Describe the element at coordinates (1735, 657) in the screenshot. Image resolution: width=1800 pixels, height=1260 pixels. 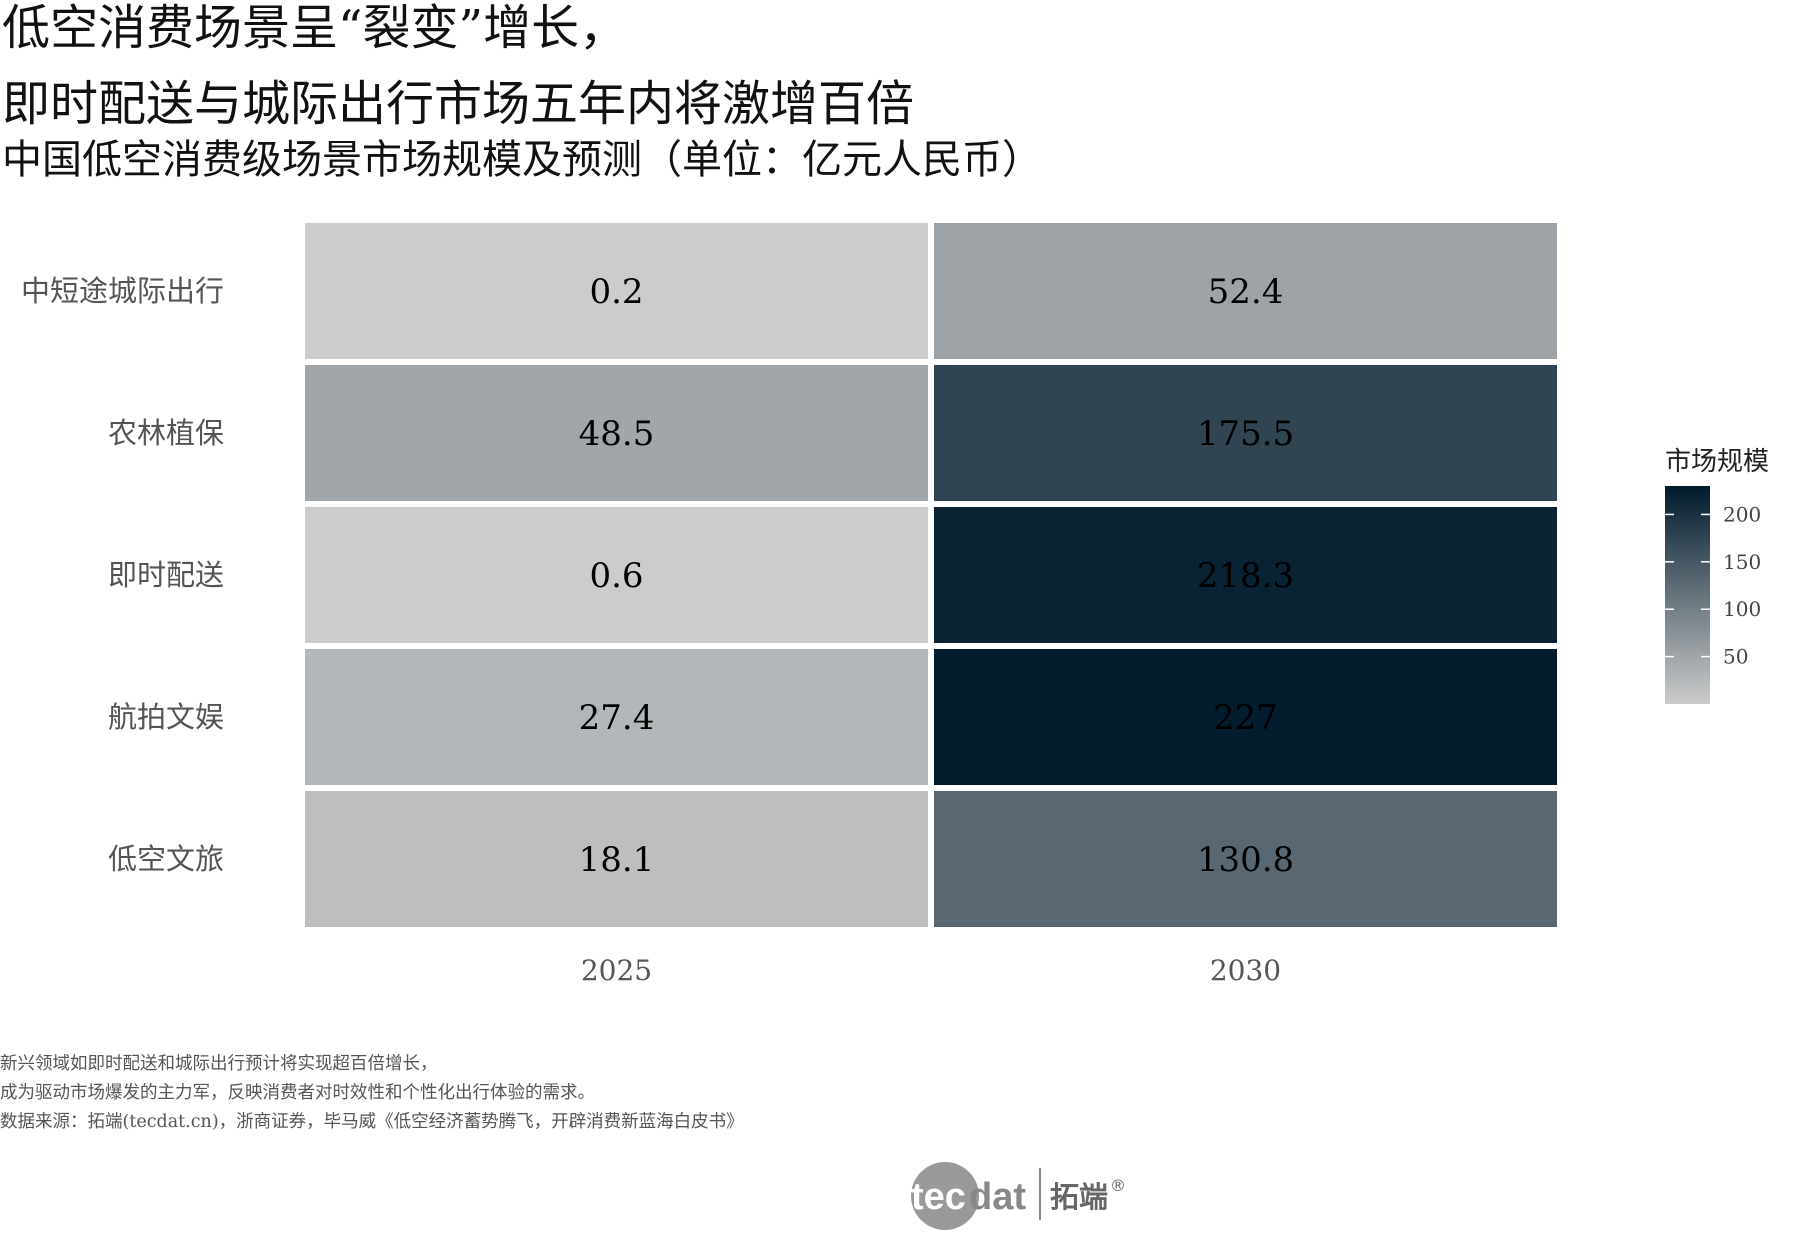
I see `legend-tick-label: 50` at that location.